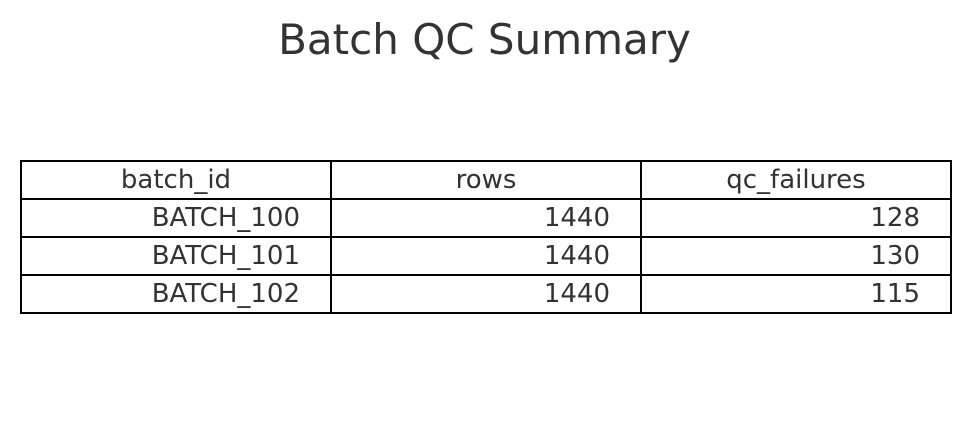 The height and width of the screenshot is (429, 969). What do you see at coordinates (176, 180) in the screenshot?
I see `column-header-batch-id: batch_id` at bounding box center [176, 180].